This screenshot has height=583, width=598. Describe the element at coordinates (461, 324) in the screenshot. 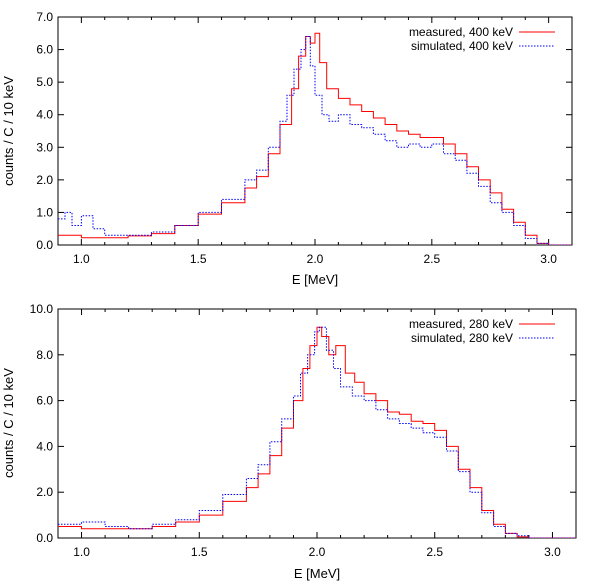

I see `legend-label: measured, 280 keV` at that location.